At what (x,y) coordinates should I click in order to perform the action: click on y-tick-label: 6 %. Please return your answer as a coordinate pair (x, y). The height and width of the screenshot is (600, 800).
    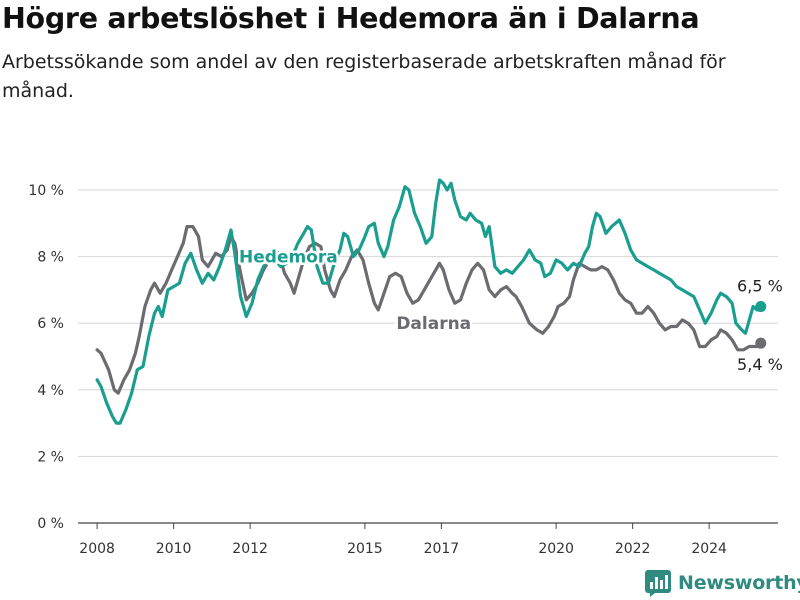
    Looking at the image, I should click on (50, 324).